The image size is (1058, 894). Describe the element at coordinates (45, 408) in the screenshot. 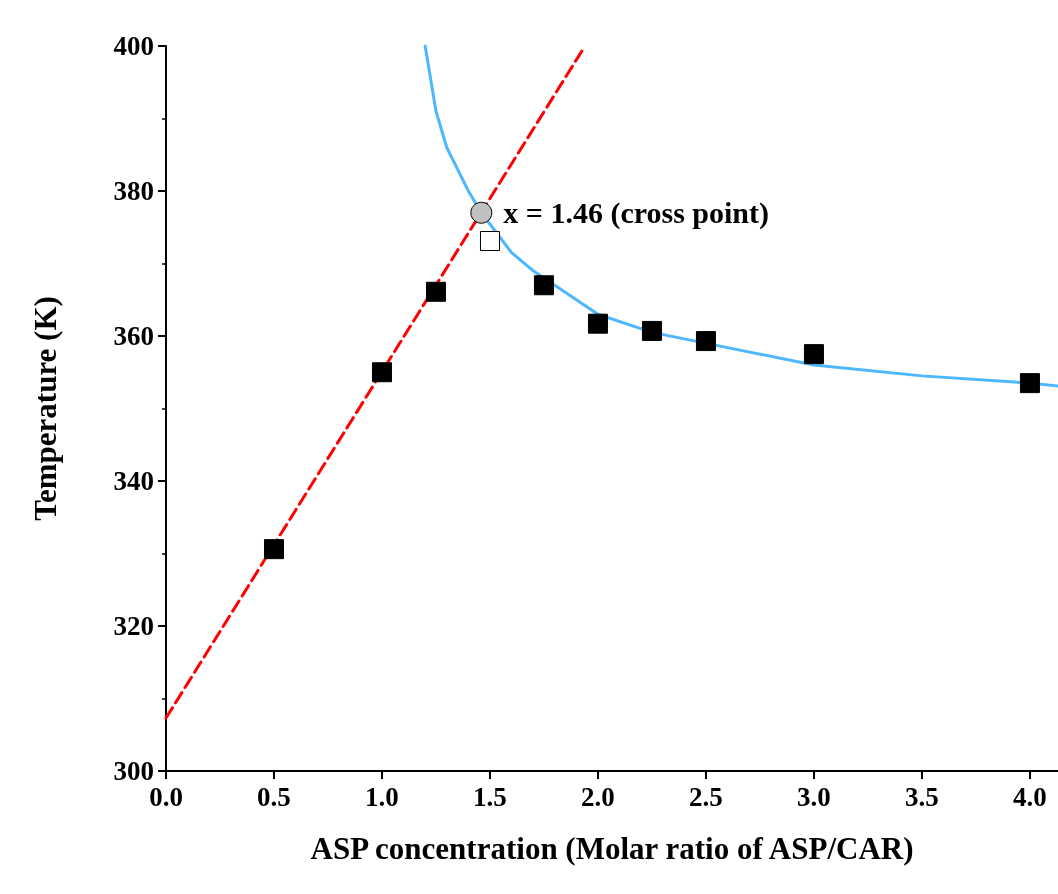

I see `y-axis-title: Temperature (K)` at that location.